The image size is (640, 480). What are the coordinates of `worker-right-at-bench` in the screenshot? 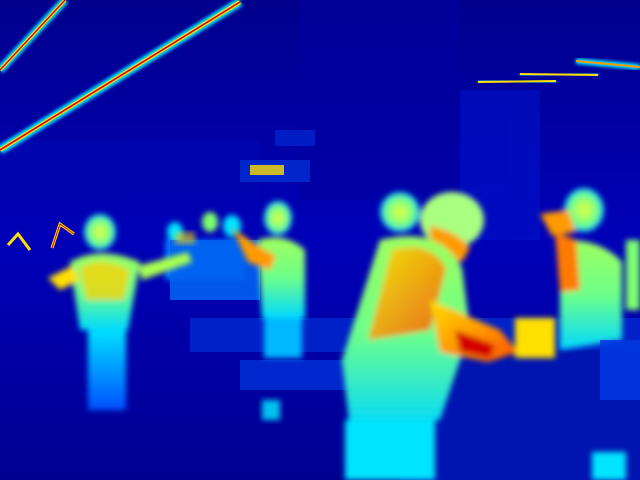 It's located at (590, 334).